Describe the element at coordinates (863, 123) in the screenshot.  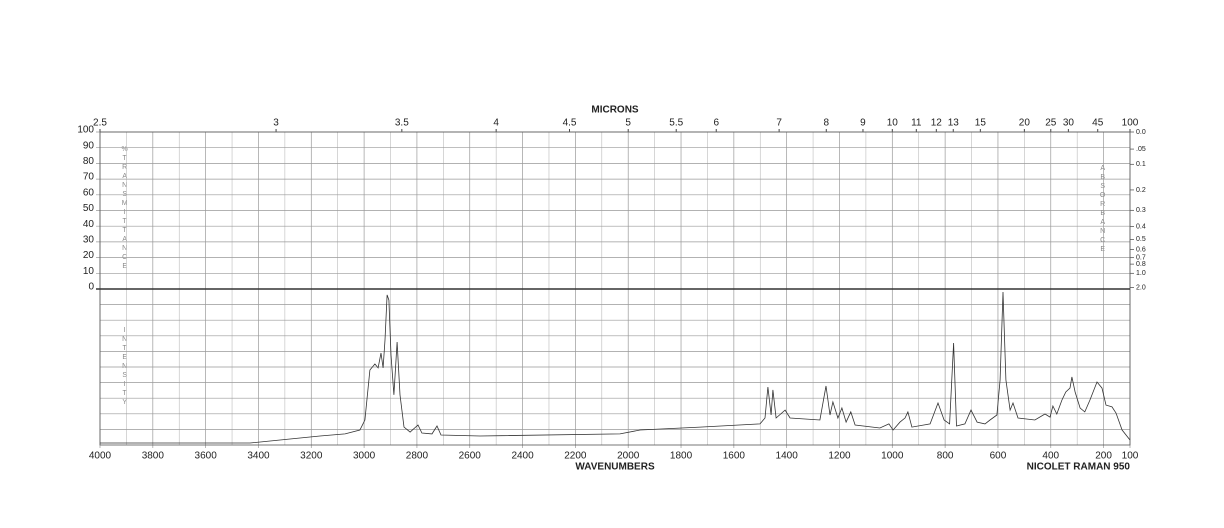
I see `micron-tick-label: 9` at that location.